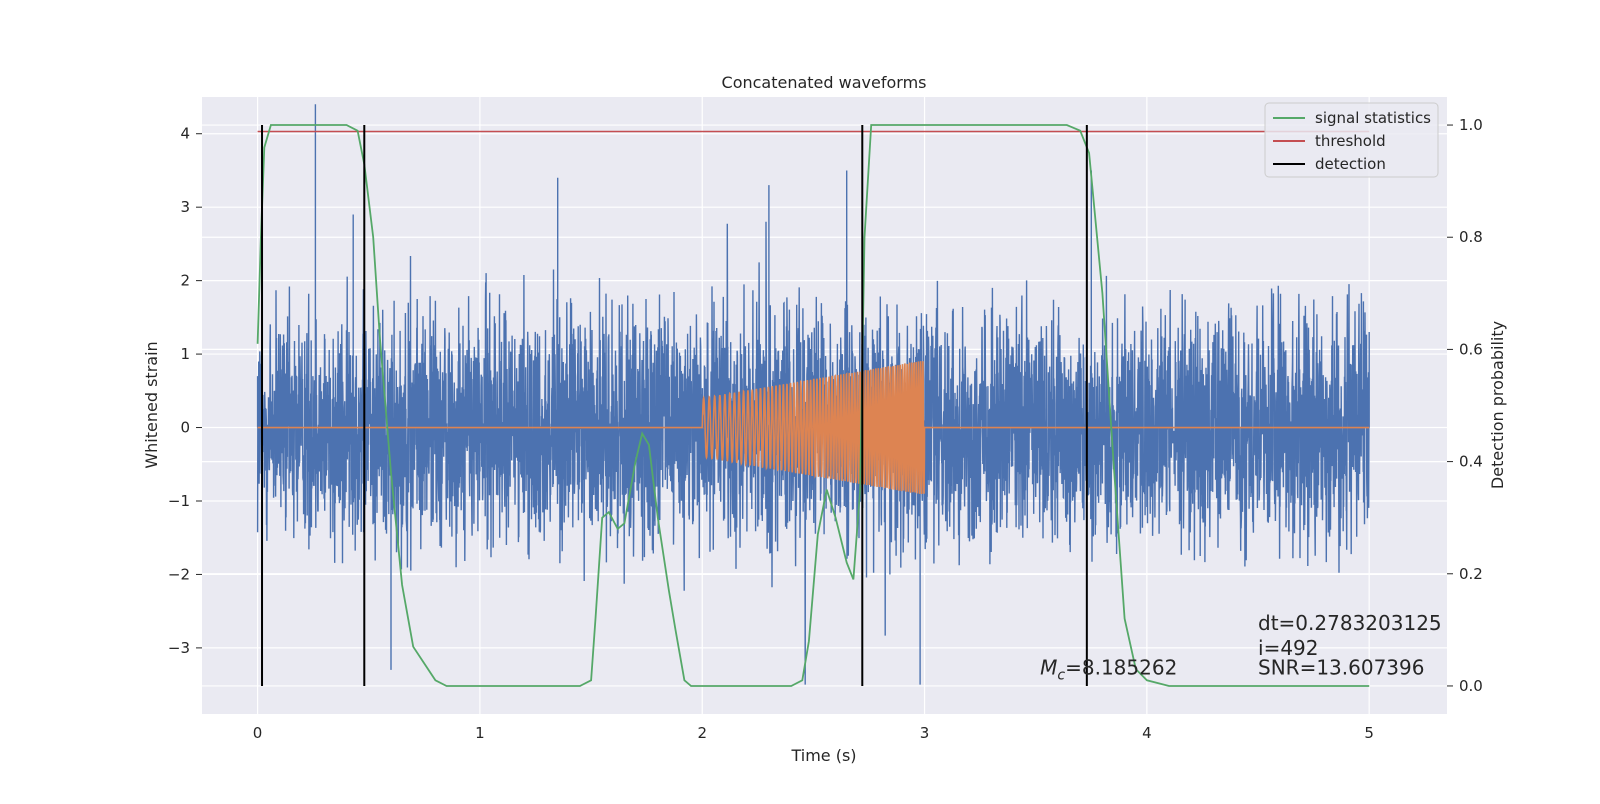  Describe the element at coordinates (1471, 125) in the screenshot. I see `y-right-tick-label: 1.0` at that location.